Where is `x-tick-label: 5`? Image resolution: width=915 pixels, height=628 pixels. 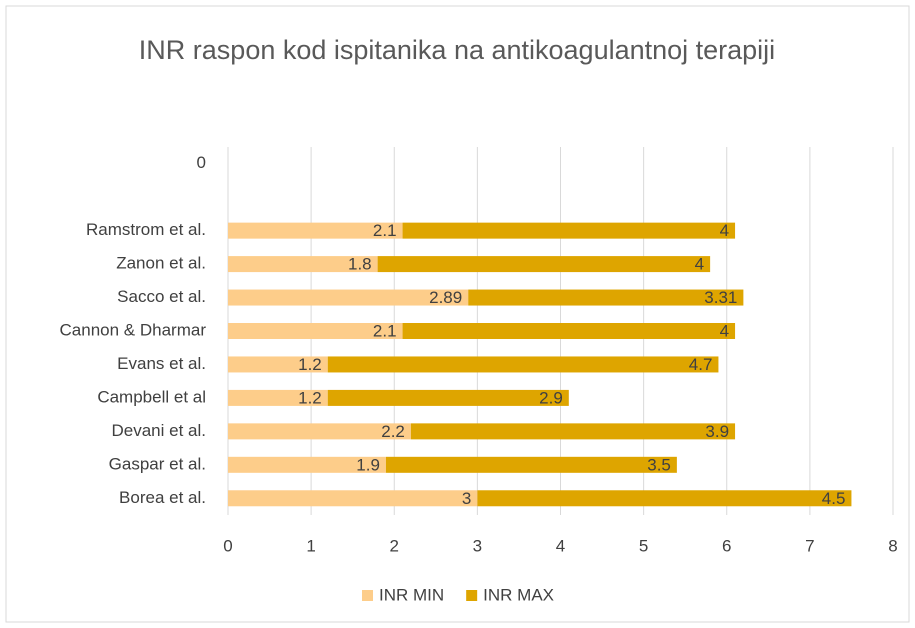 x-tick-label: 5 is located at coordinates (643, 545).